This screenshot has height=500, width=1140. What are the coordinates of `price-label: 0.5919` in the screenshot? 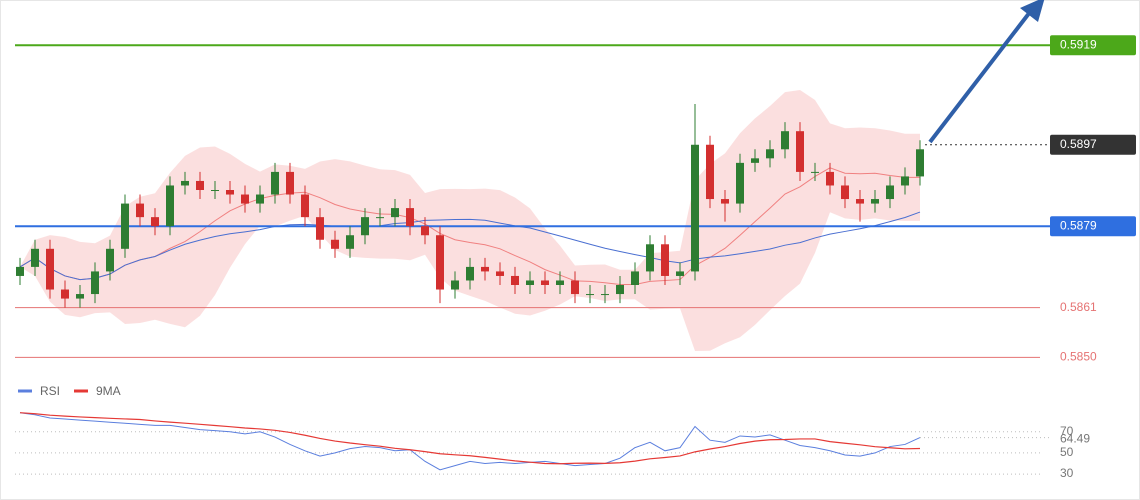 It's located at (1078, 44).